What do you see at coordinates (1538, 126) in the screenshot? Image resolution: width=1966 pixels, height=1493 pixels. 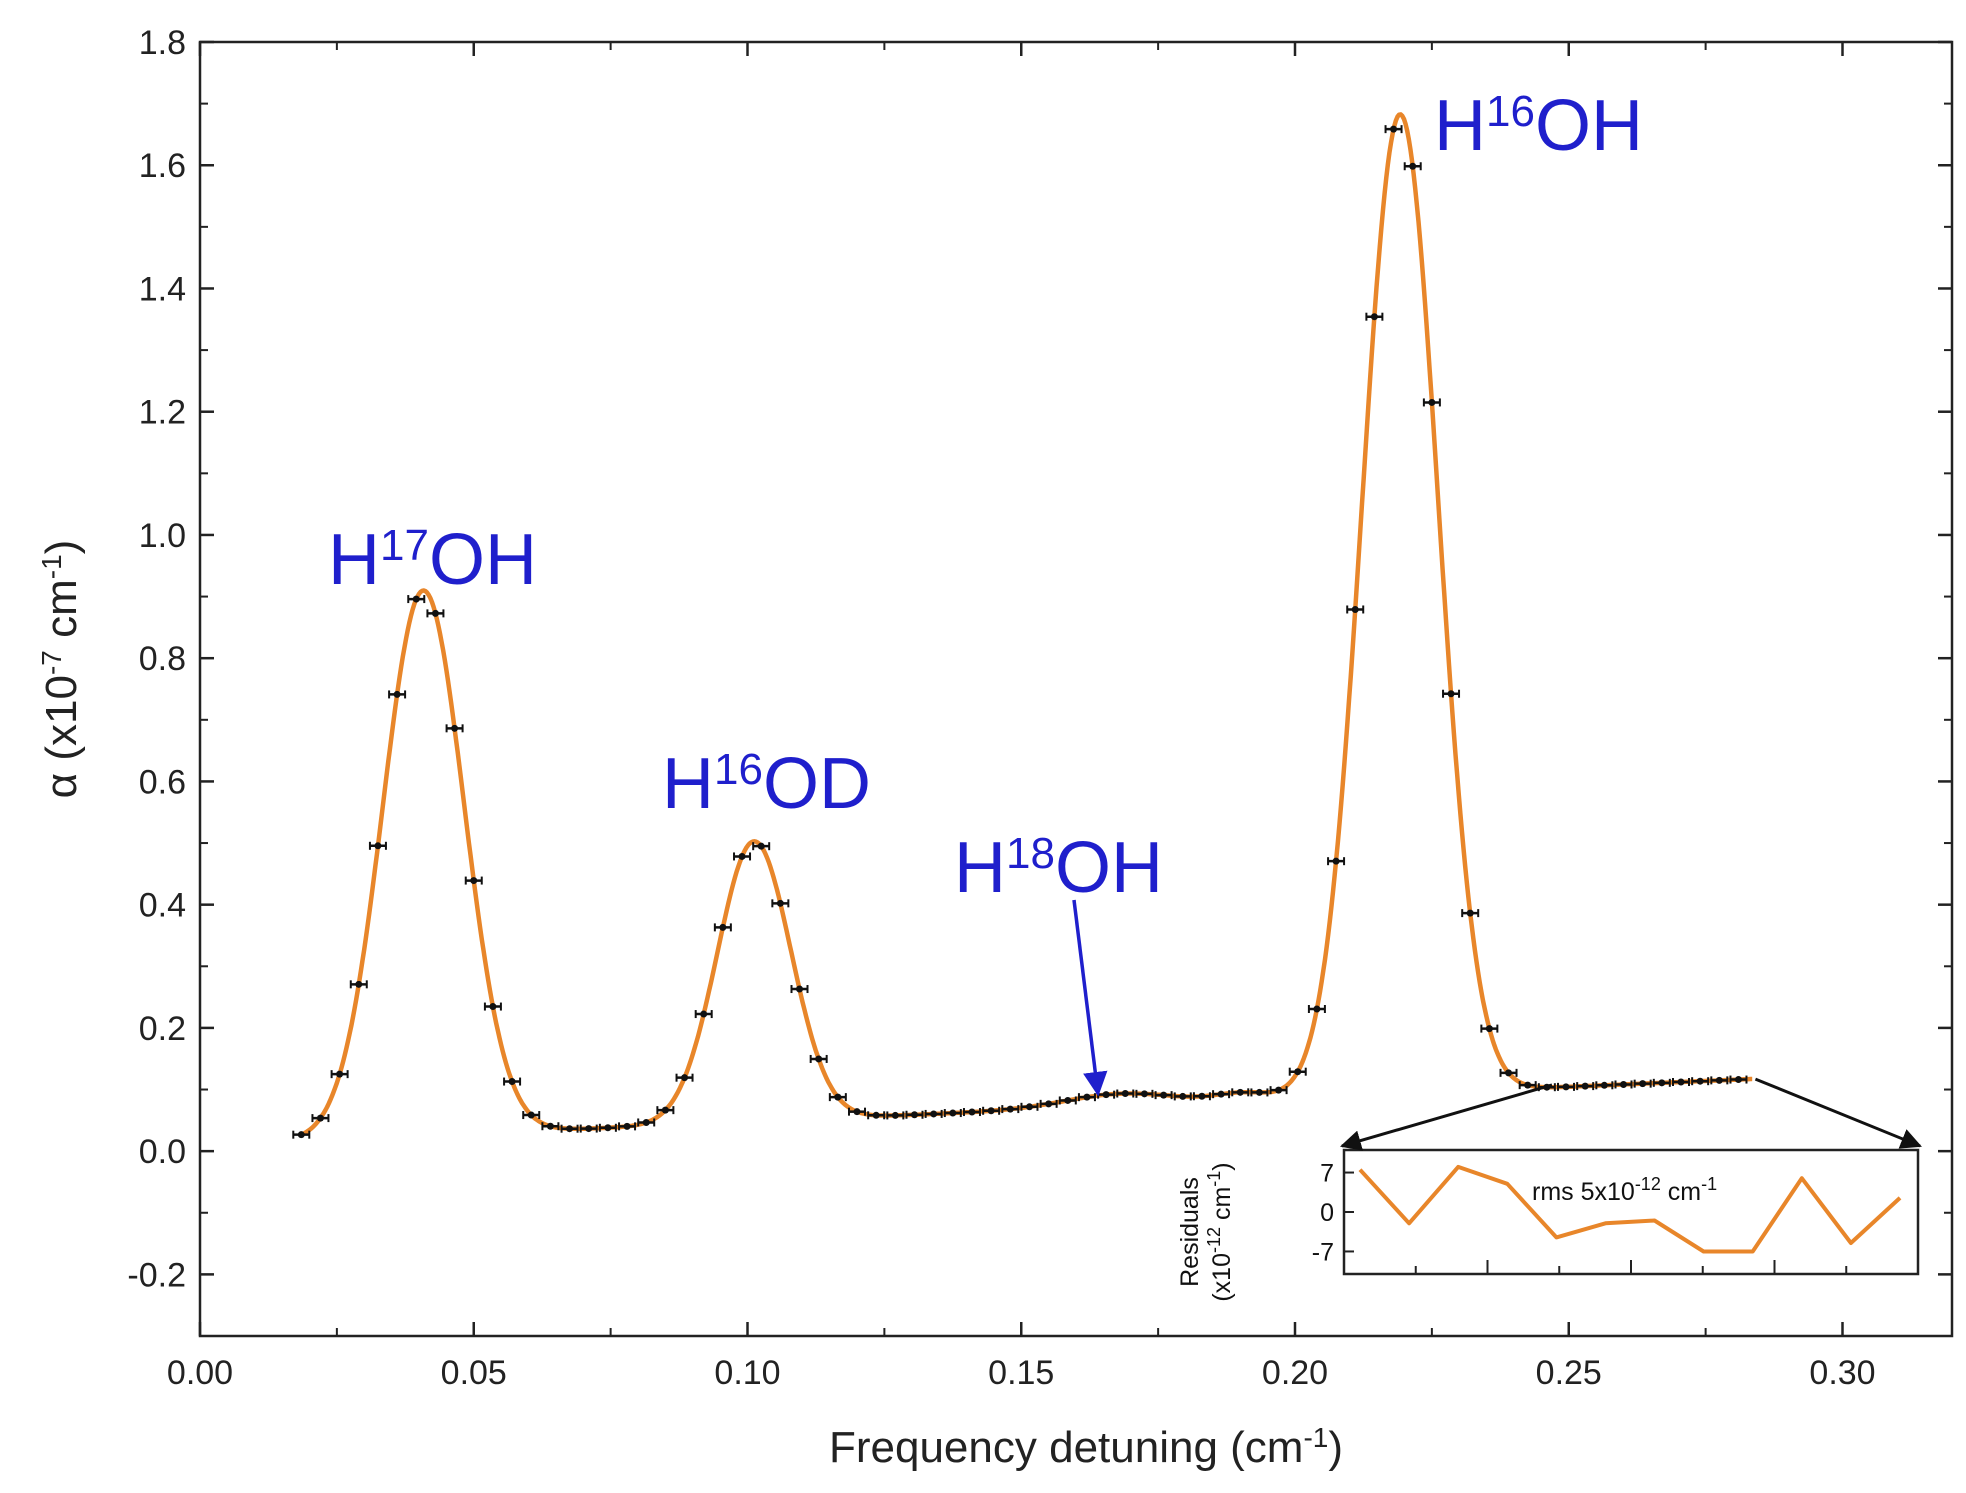 I see `peak-label: H16OH` at bounding box center [1538, 126].